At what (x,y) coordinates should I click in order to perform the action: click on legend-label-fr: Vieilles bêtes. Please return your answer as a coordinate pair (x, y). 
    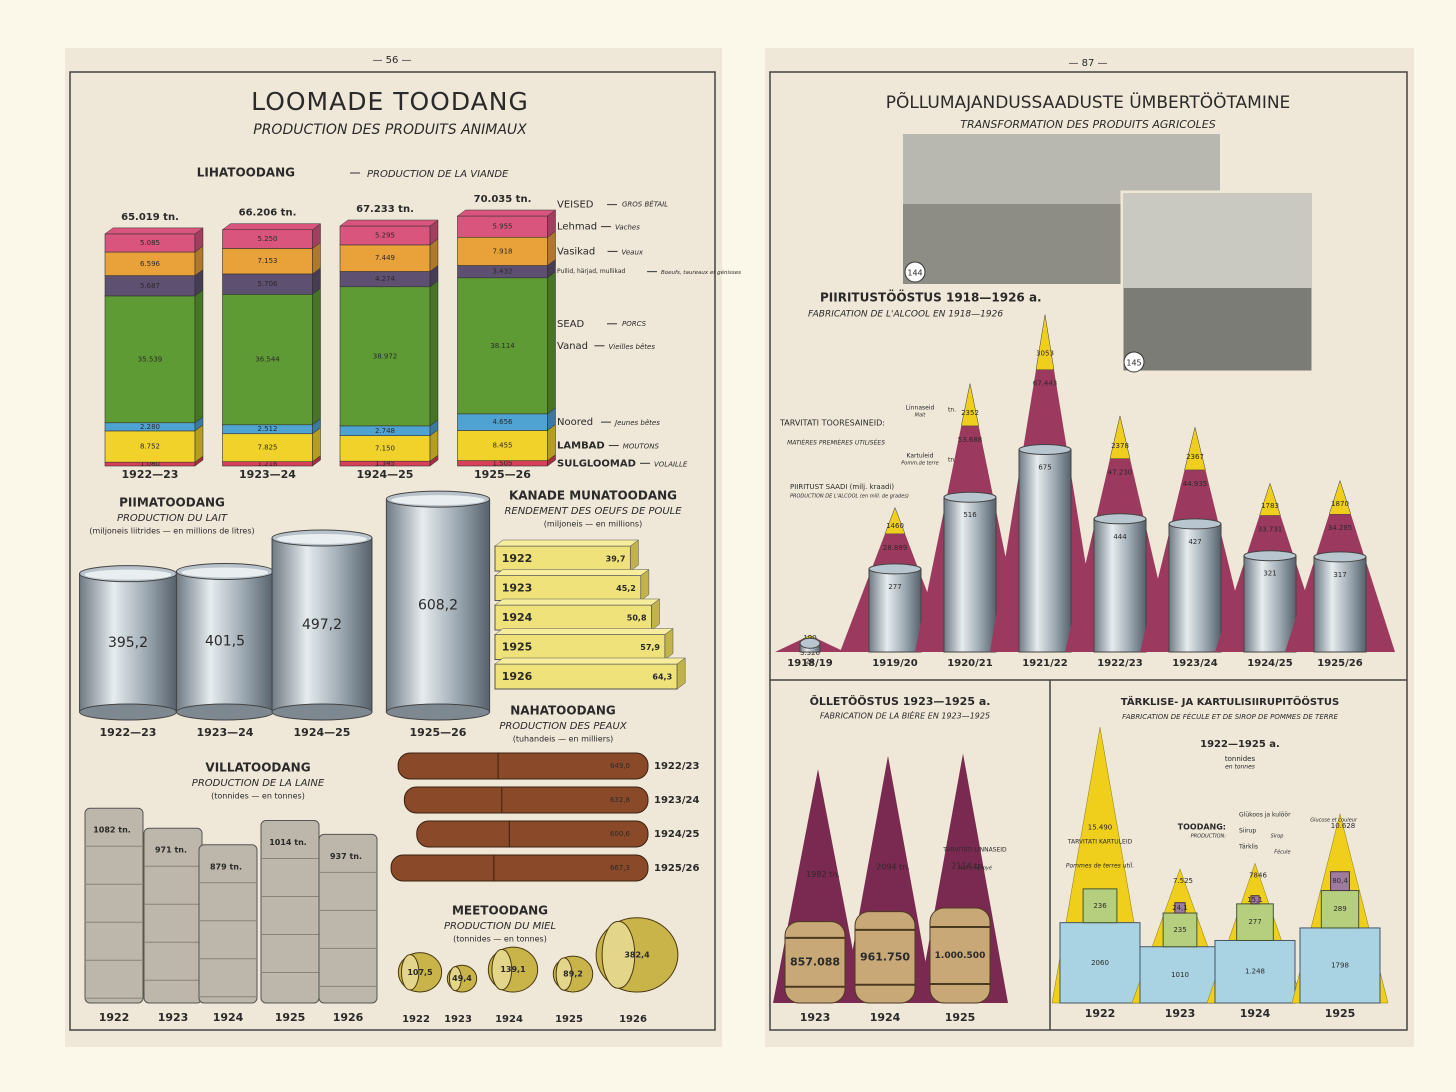
    Looking at the image, I should click on (632, 347).